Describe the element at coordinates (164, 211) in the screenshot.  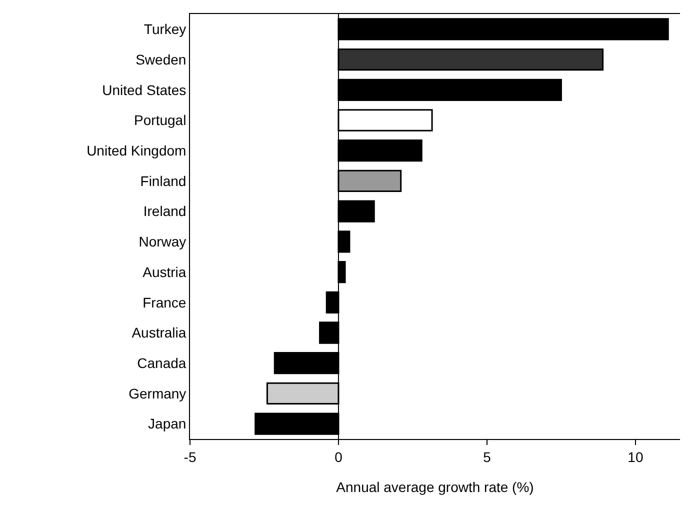
I see `y-tick-label: Ireland` at that location.